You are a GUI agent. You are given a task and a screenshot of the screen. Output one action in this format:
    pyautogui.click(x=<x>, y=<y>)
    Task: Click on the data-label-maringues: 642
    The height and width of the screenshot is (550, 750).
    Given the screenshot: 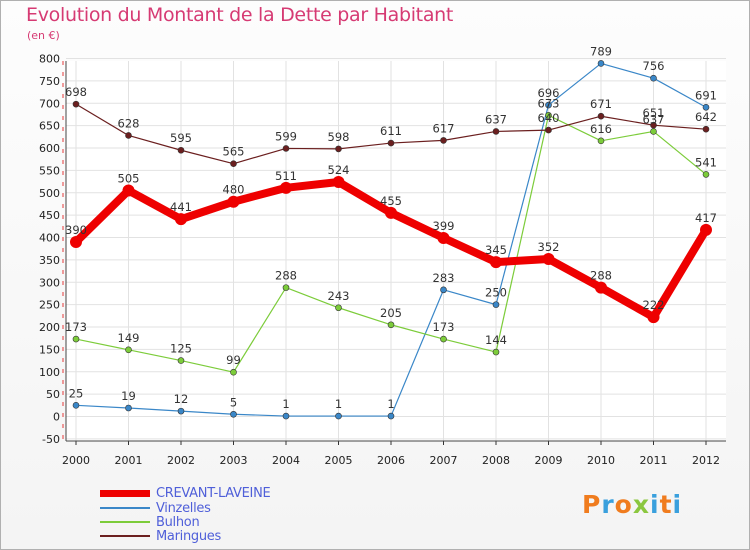 What is the action you would take?
    pyautogui.click(x=706, y=117)
    